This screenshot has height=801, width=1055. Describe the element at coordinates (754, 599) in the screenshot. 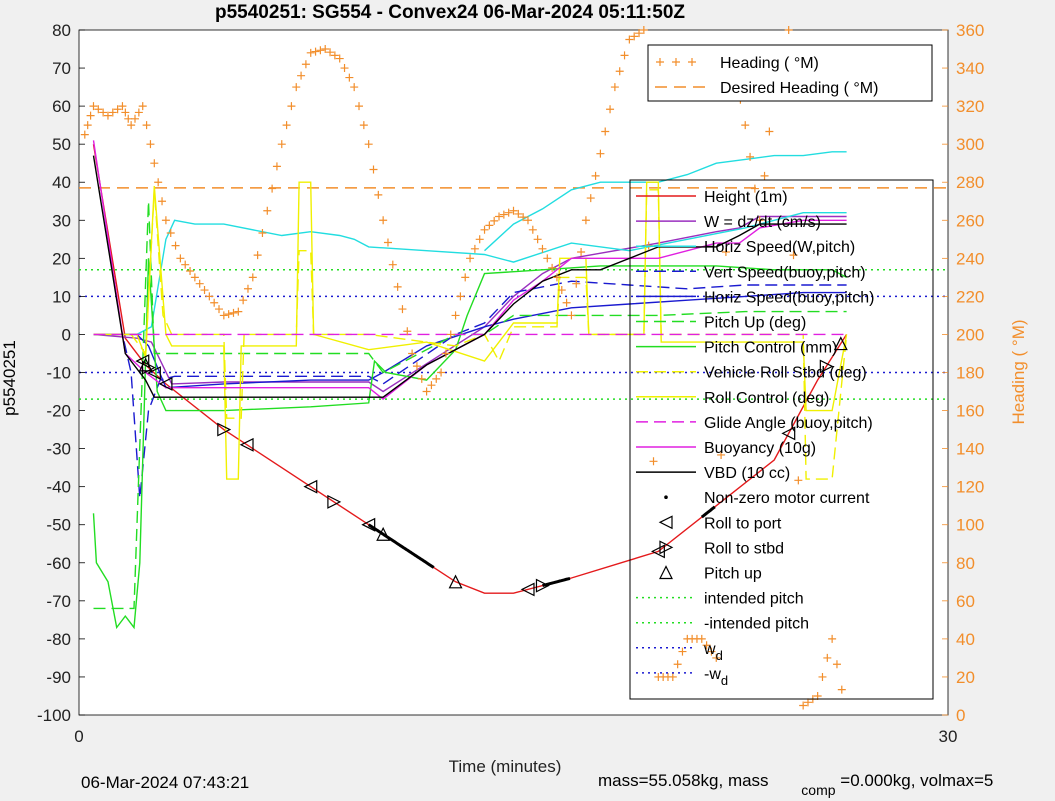

I see `legend-label: intended pitch` at that location.